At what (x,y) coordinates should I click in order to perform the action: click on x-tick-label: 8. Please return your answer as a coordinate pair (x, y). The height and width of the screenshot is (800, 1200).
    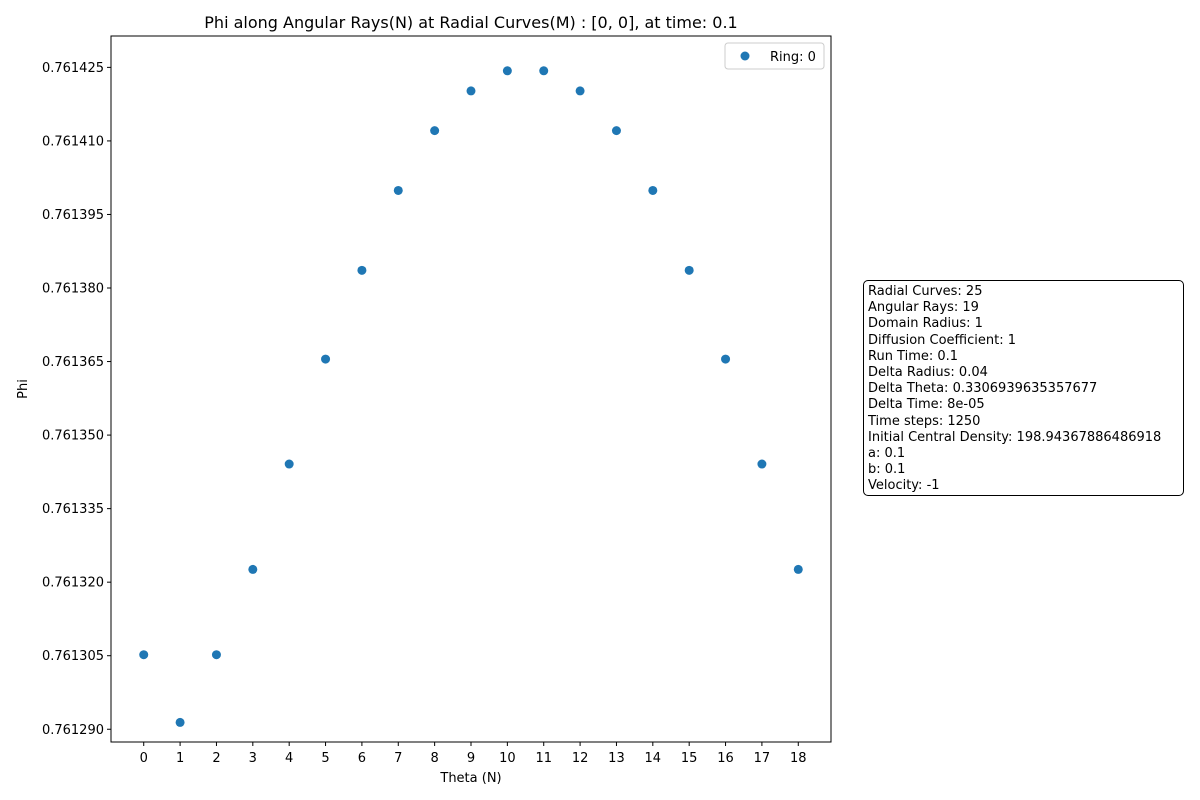
    Looking at the image, I should click on (434, 758).